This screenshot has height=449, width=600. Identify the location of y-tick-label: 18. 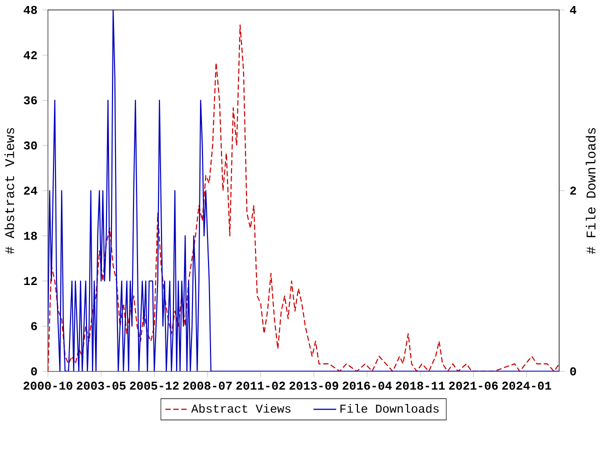
(30, 236).